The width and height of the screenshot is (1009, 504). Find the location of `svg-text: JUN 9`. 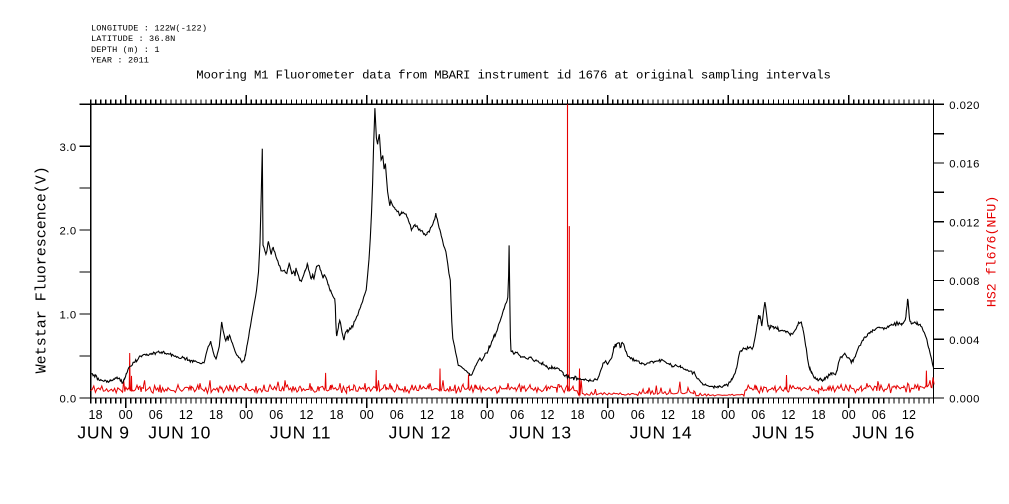

svg-text: JUN 9 is located at coordinates (103, 433).